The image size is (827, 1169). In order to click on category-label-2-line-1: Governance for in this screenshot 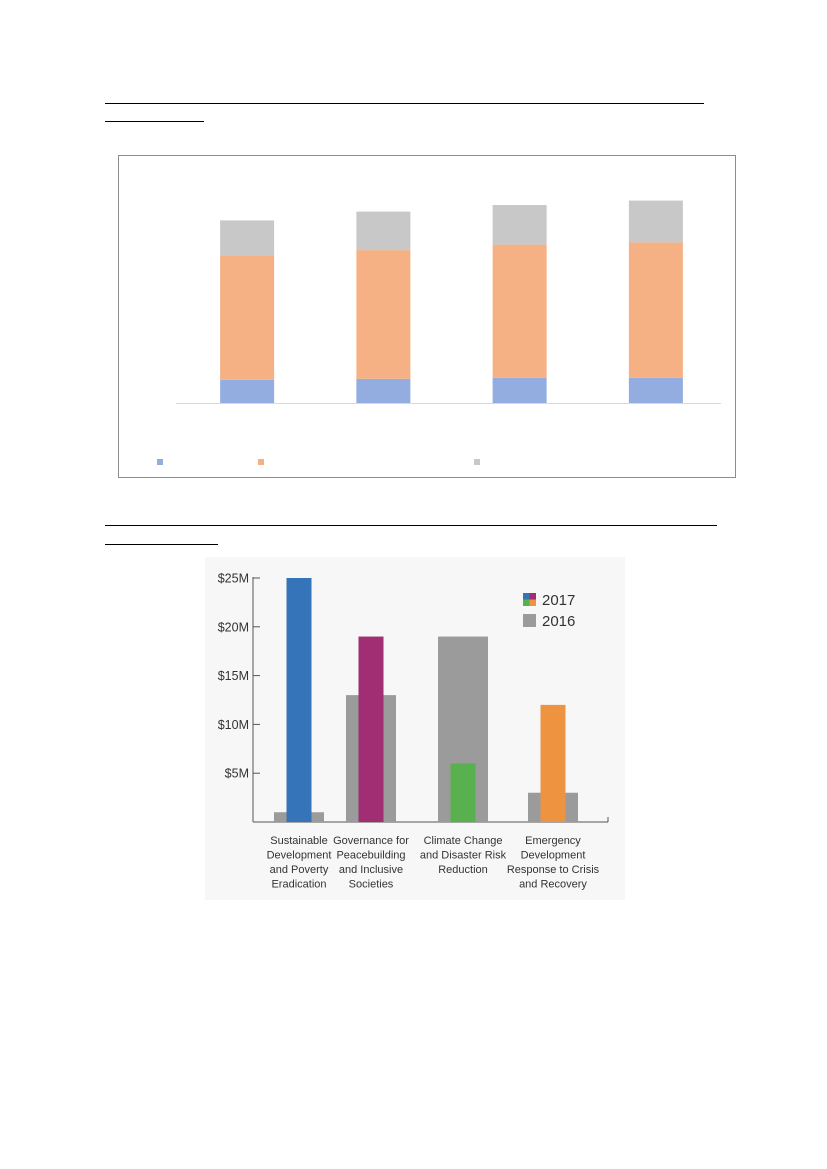, I will do `click(371, 841)`.